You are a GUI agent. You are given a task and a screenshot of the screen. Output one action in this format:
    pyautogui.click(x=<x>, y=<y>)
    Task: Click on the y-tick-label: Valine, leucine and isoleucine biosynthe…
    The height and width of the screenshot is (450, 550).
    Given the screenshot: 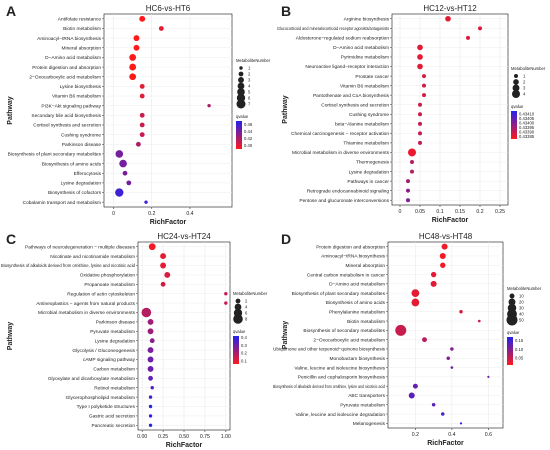 What is the action you would take?
    pyautogui.click(x=339, y=368)
    